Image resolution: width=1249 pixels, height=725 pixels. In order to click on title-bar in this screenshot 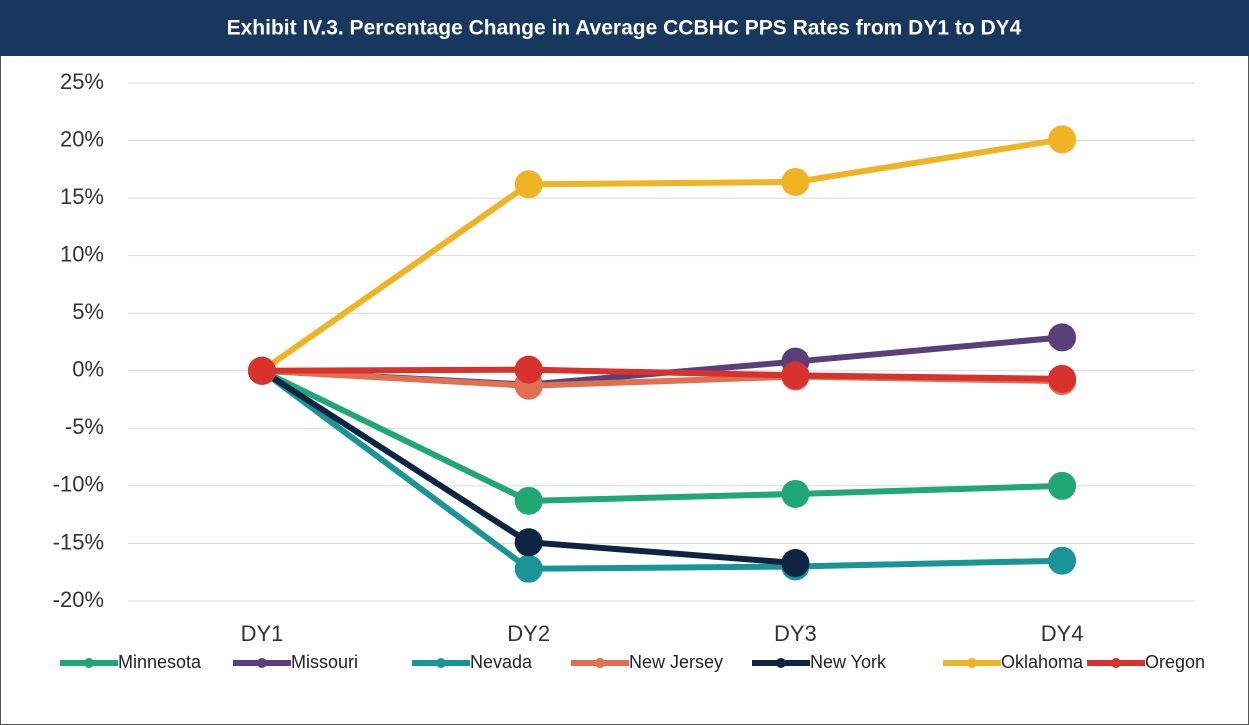, I will do `click(624, 28)`.